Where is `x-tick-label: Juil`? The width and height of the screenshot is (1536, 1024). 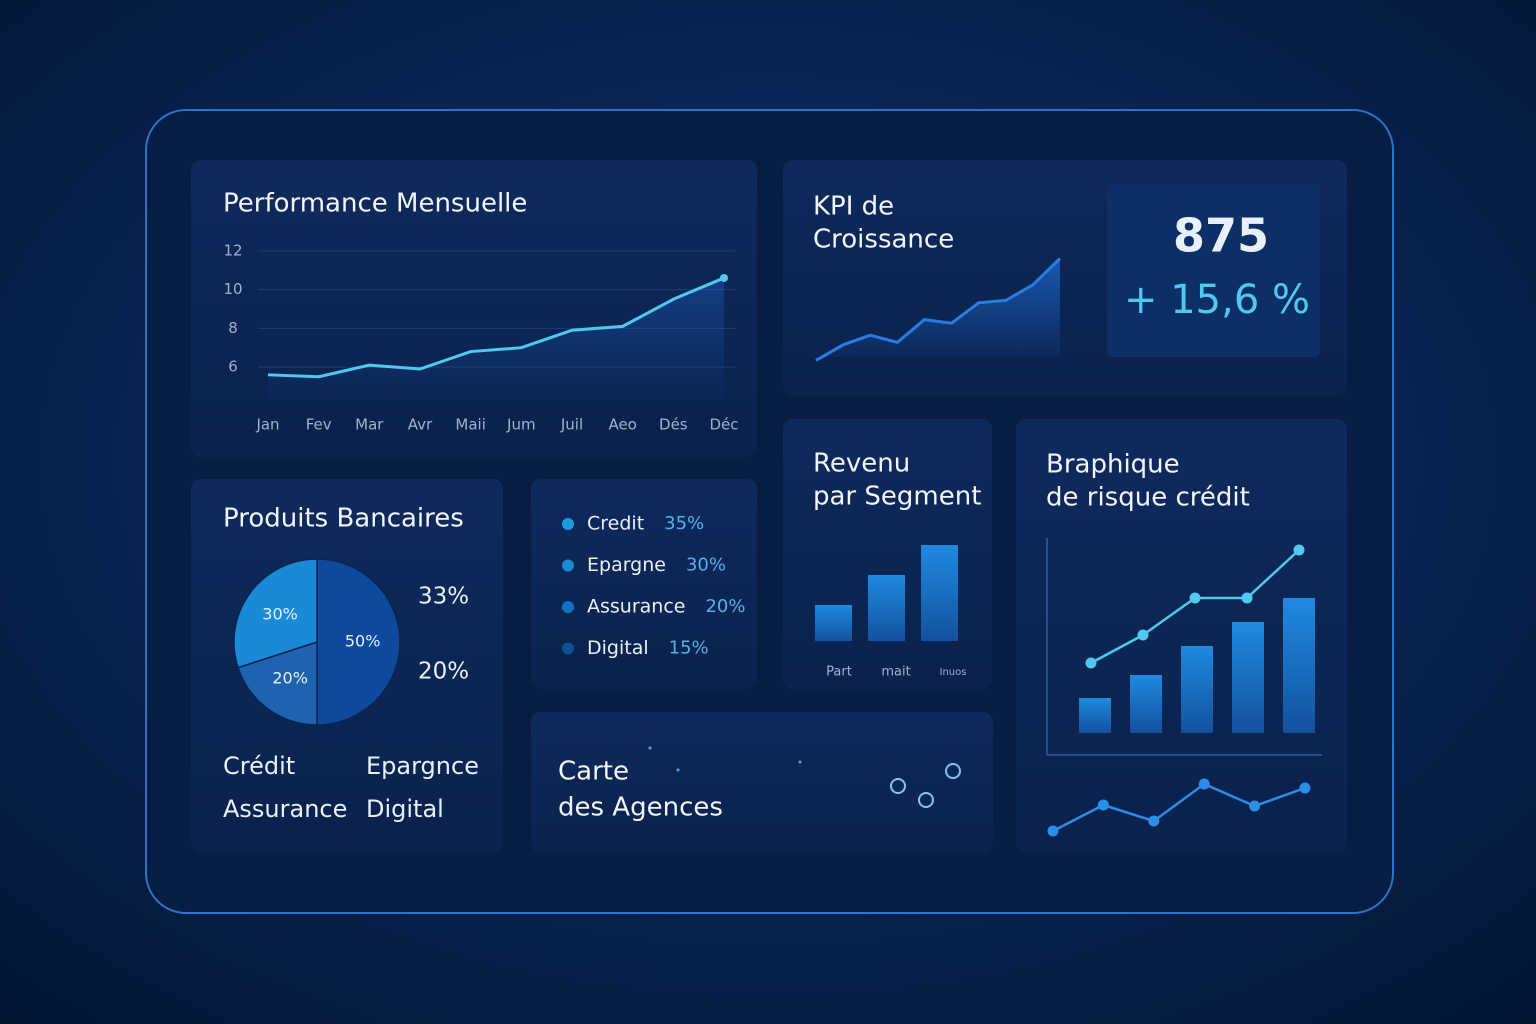 x-tick-label: Juil is located at coordinates (571, 425).